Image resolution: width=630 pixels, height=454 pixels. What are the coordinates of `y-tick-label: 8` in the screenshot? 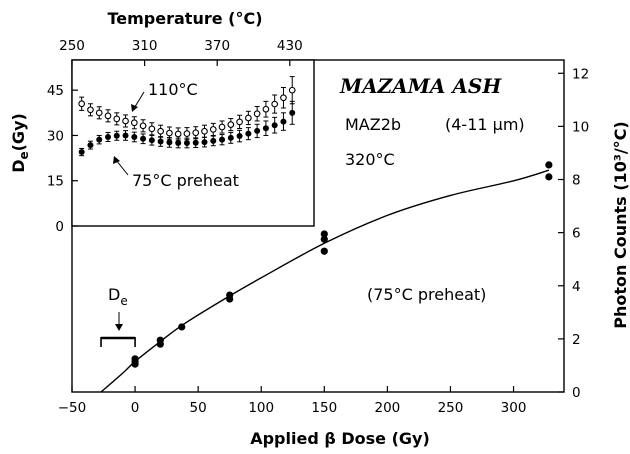 It's located at (576, 181).